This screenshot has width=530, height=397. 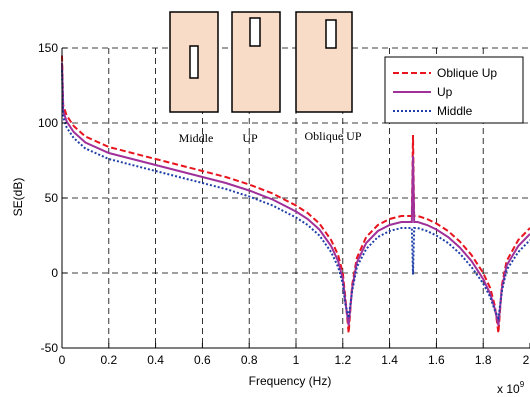 I want to click on x-axis-multiplier: x 109, so click(x=511, y=388).